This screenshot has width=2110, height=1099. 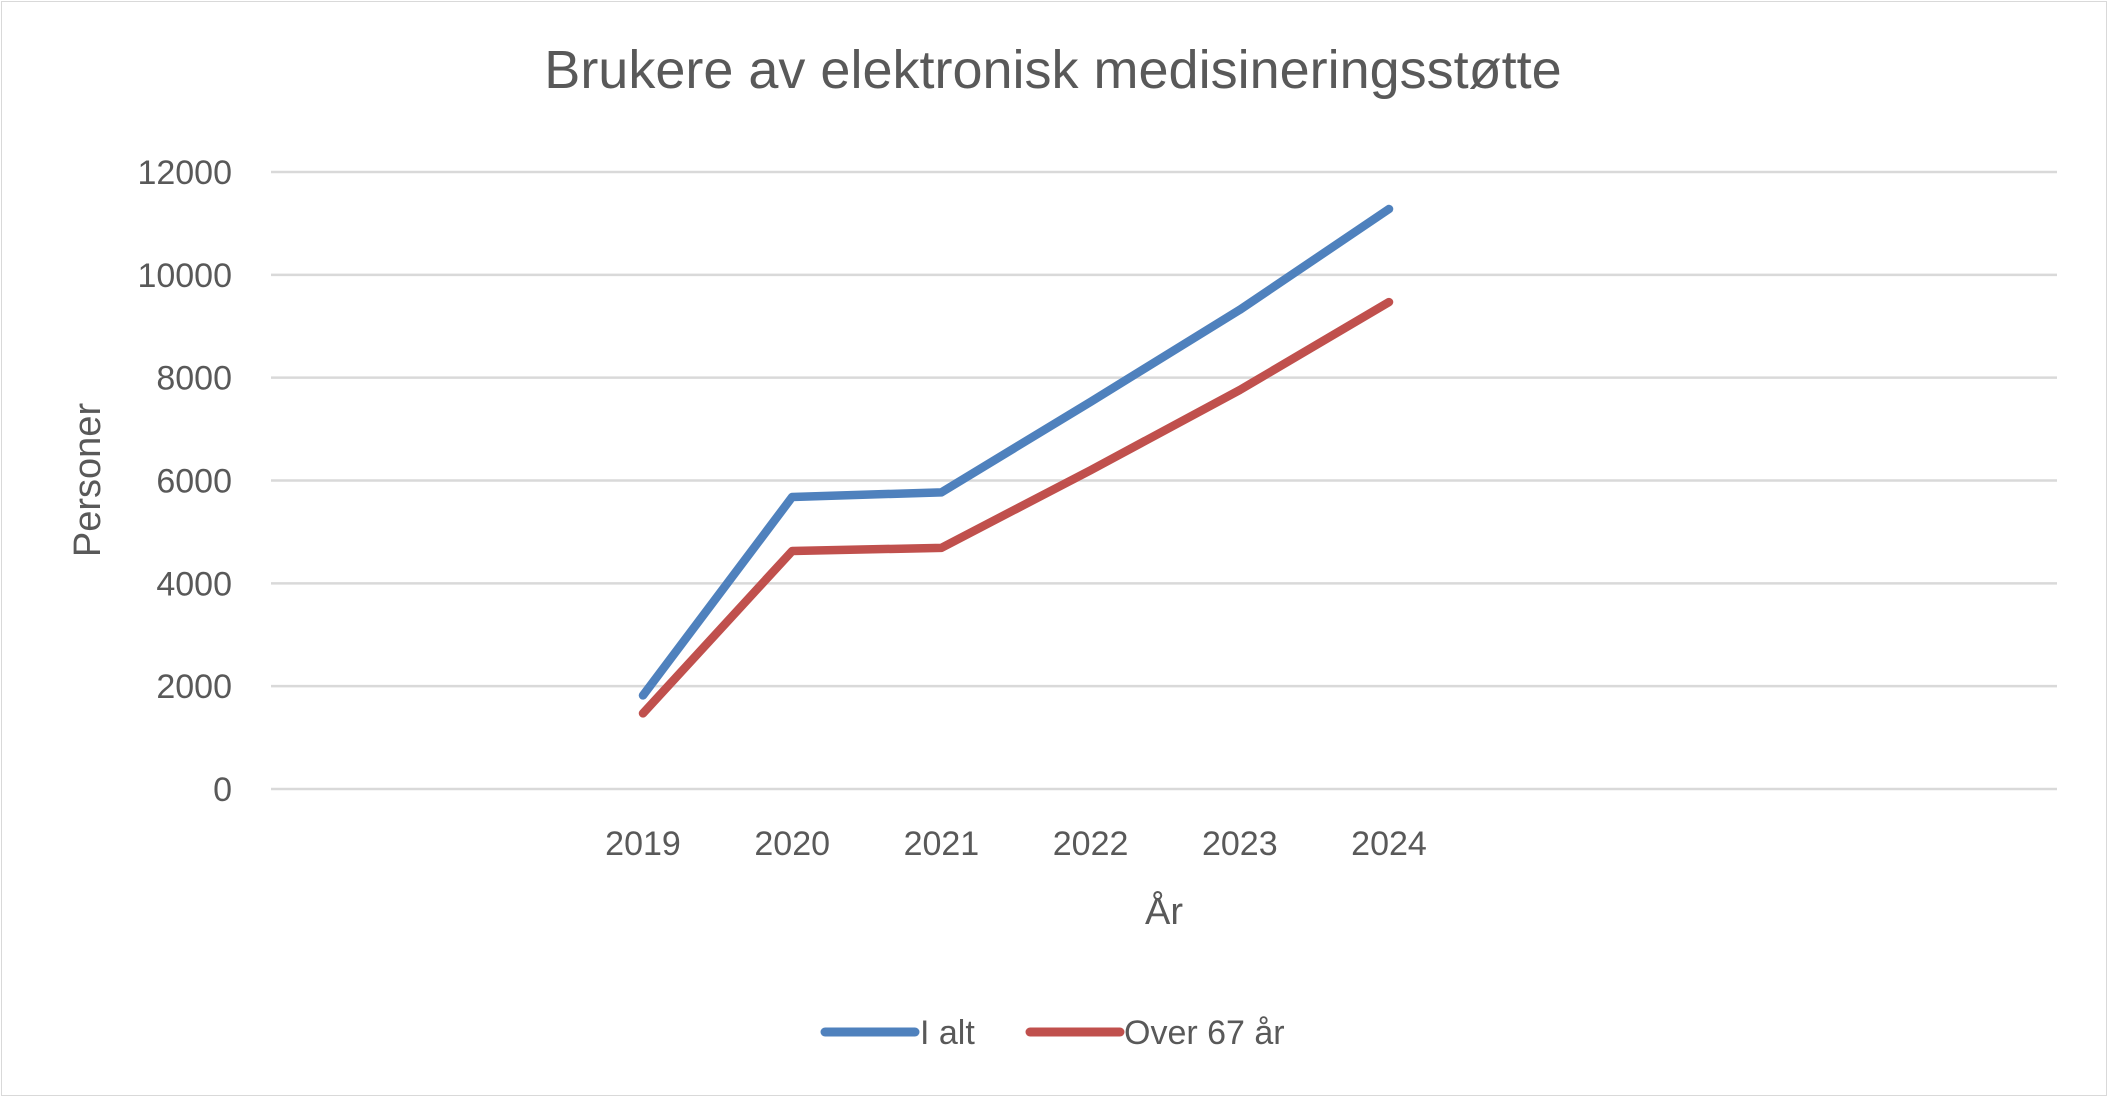 I want to click on y-tick-label: 2000, so click(x=194, y=687).